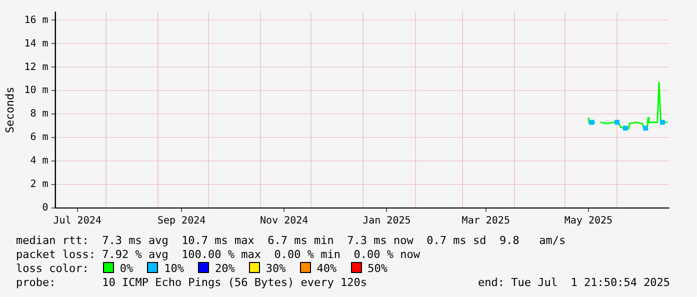 This screenshot has height=297, width=697. What do you see at coordinates (291, 241) in the screenshot?
I see `text: median rtt: 7.3 ms avg 10.7 ms max 6.7 ms min 7.3 ms now 0.7 ms sd 9.8 am/s` at bounding box center [291, 241].